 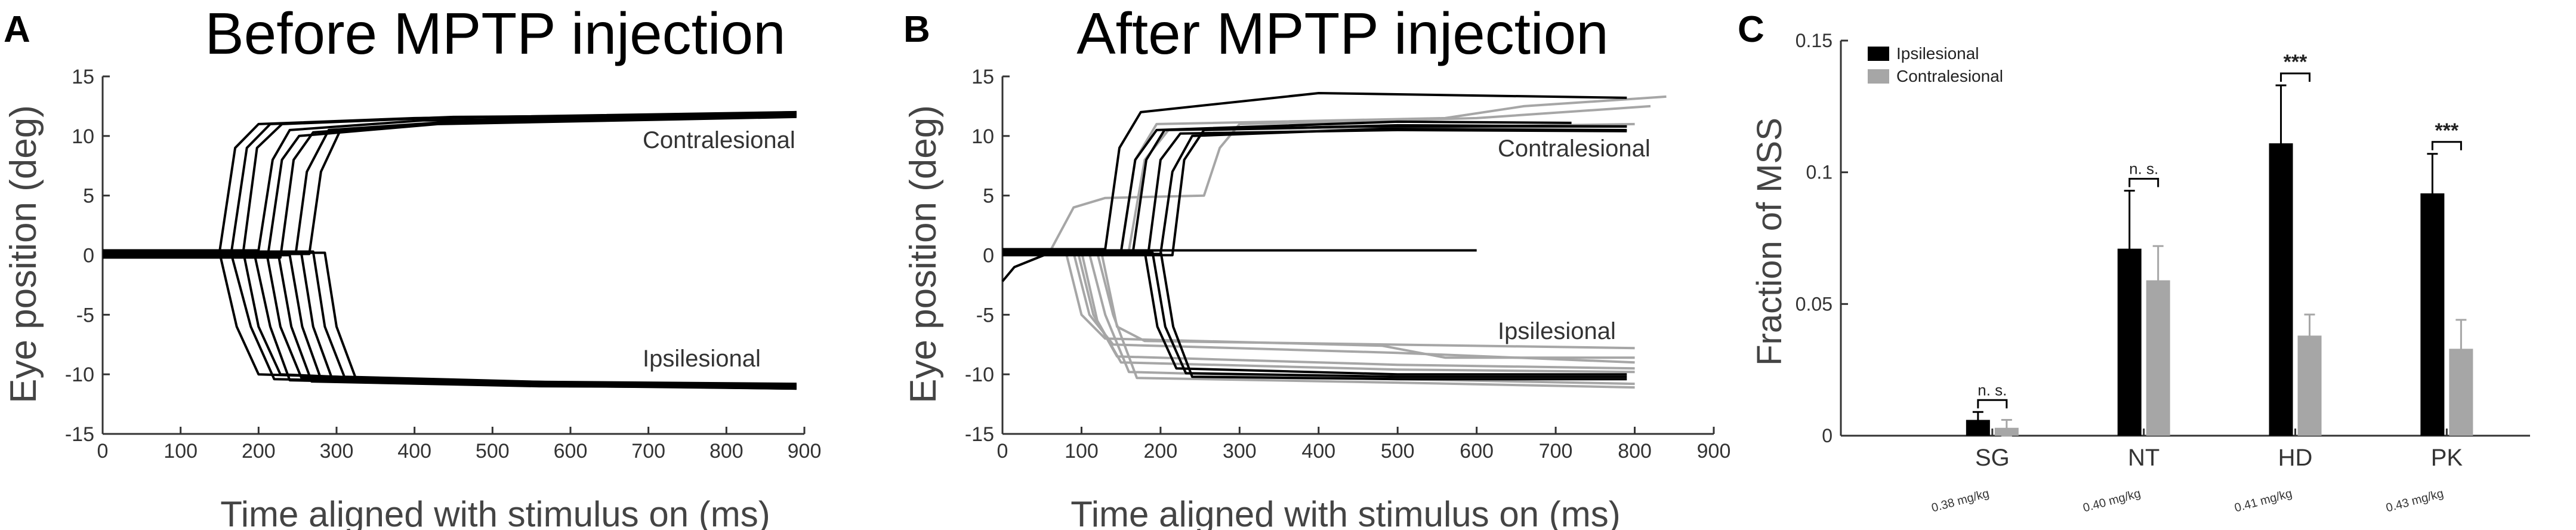 I want to click on panel-c-category-label: HD, so click(x=2295, y=458).